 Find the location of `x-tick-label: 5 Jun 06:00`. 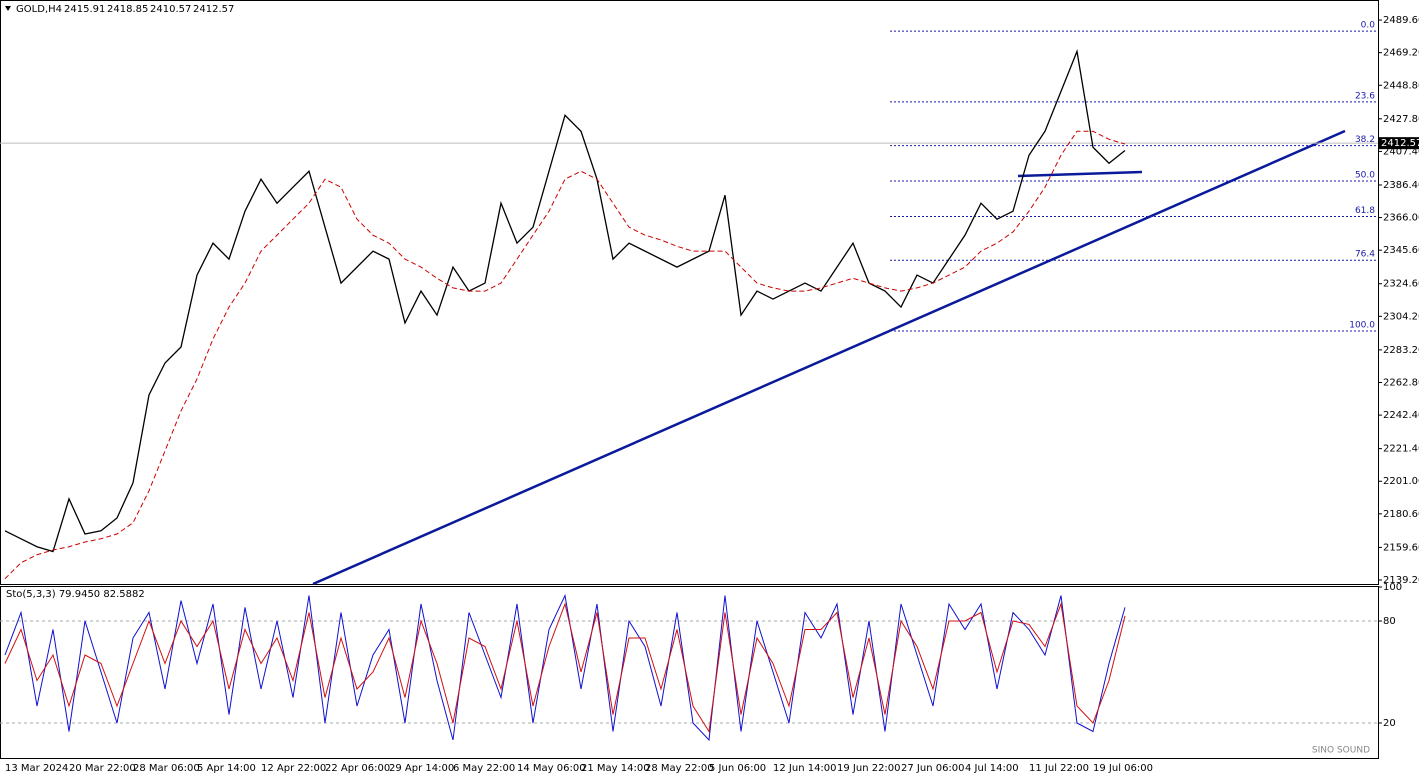

x-tick-label: 5 Jun 06:00 is located at coordinates (737, 768).